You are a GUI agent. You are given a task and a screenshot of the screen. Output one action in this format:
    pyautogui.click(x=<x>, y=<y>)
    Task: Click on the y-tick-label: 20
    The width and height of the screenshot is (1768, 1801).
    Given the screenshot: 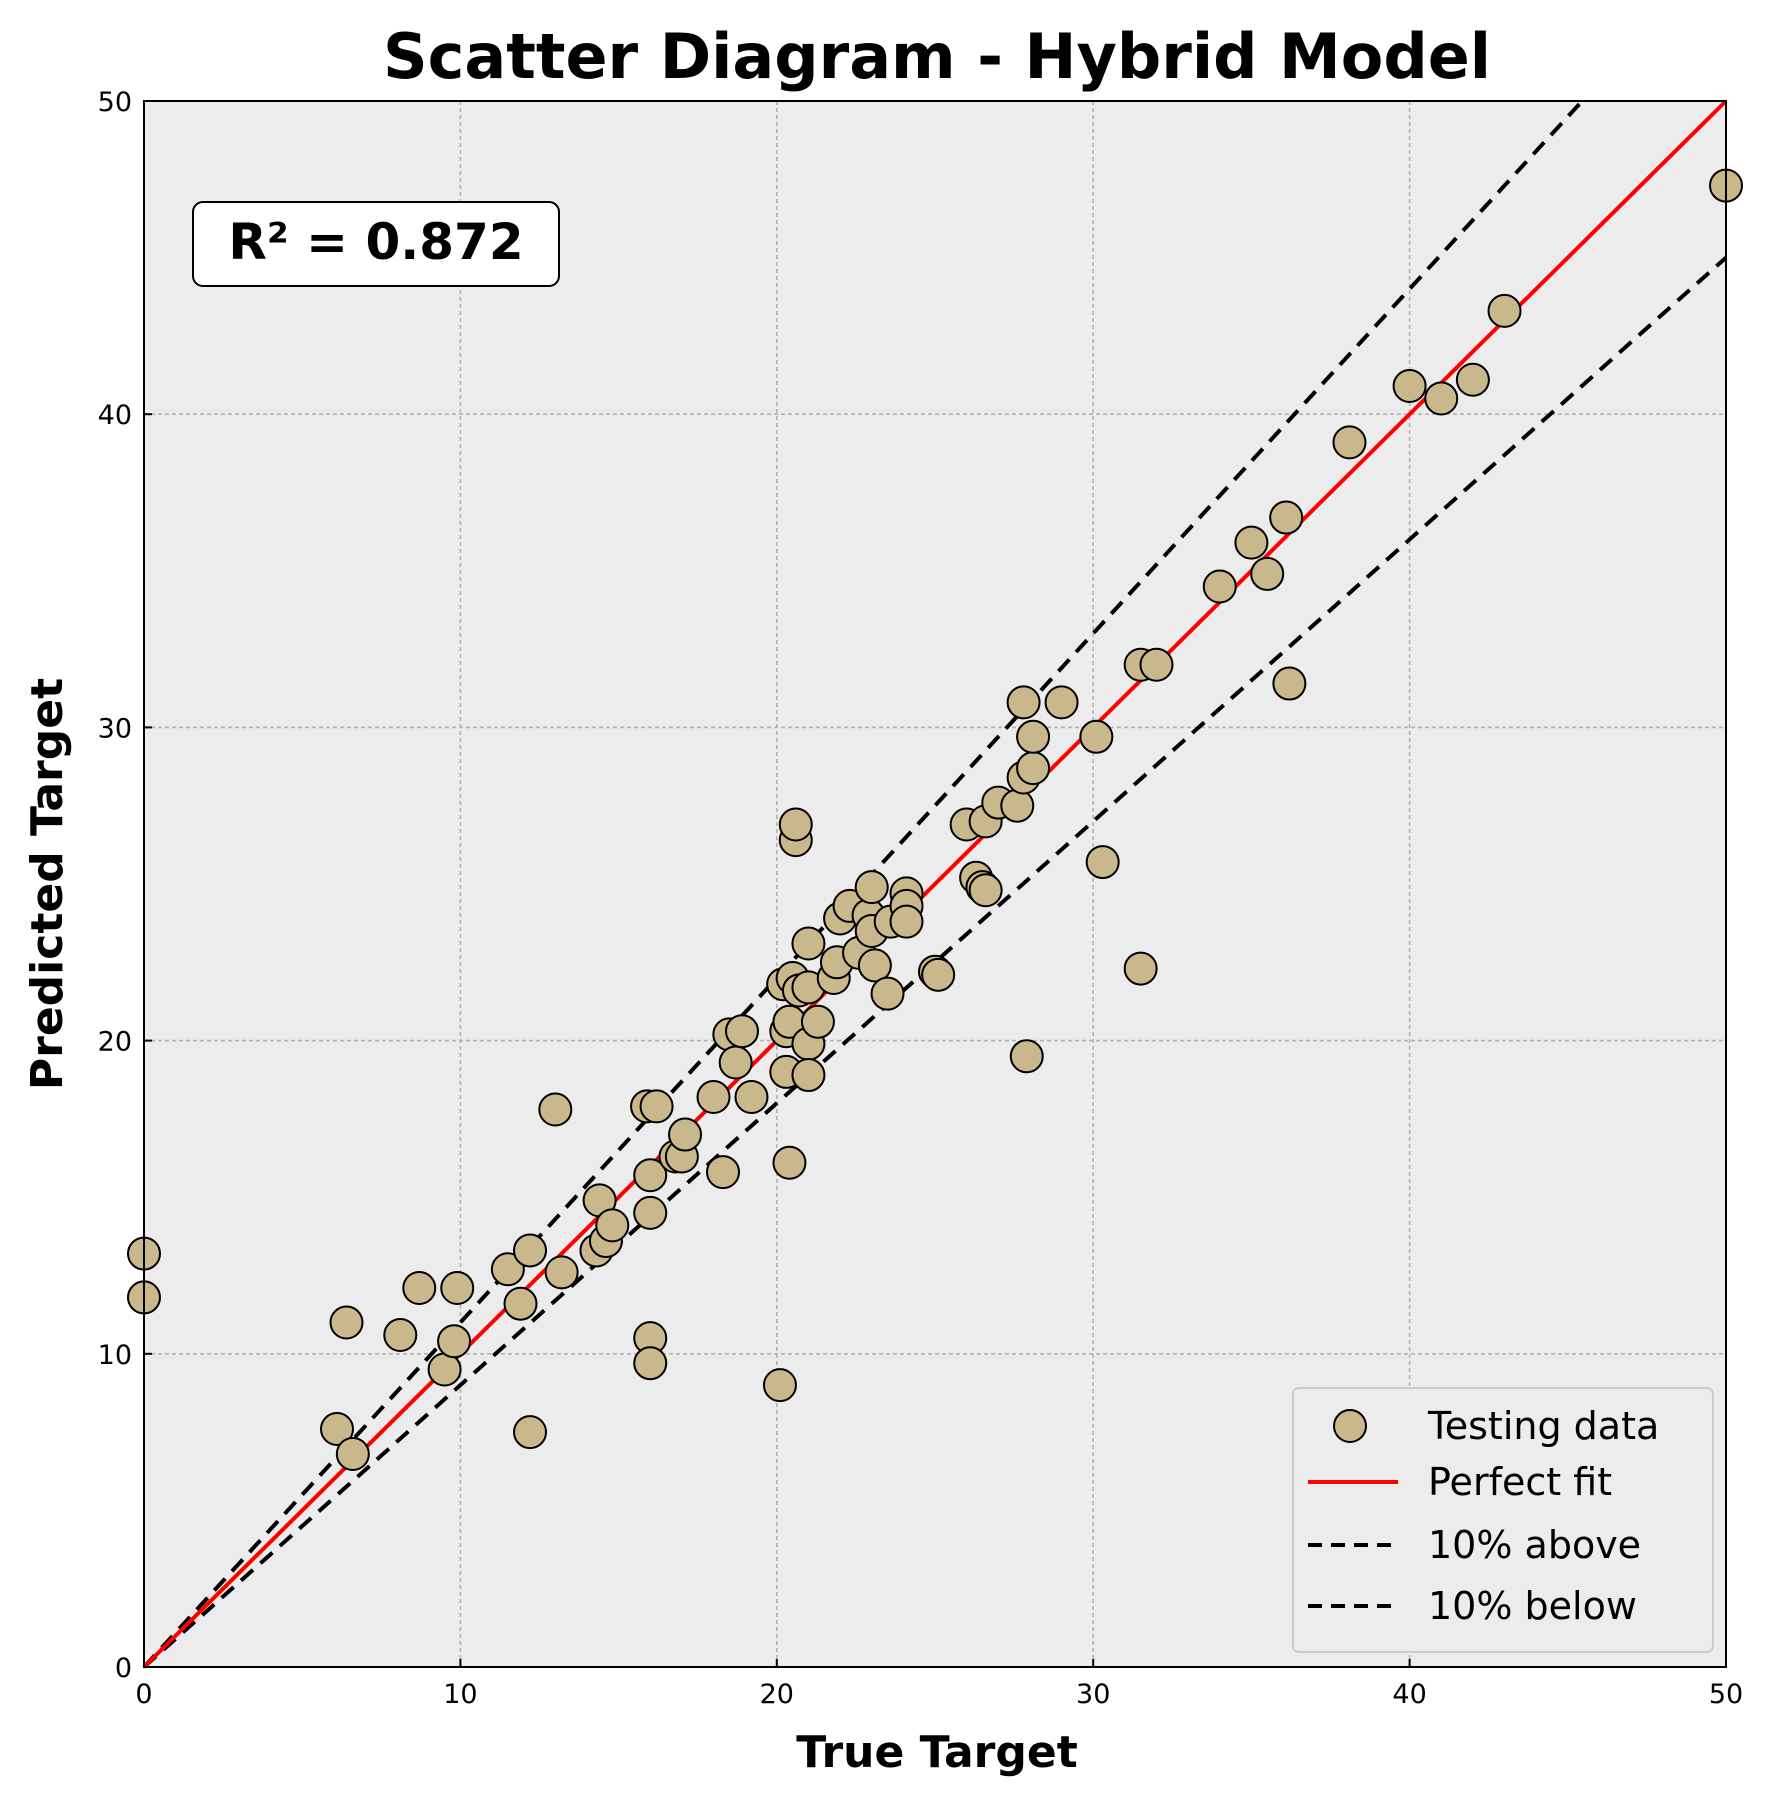 What is the action you would take?
    pyautogui.click(x=115, y=1042)
    